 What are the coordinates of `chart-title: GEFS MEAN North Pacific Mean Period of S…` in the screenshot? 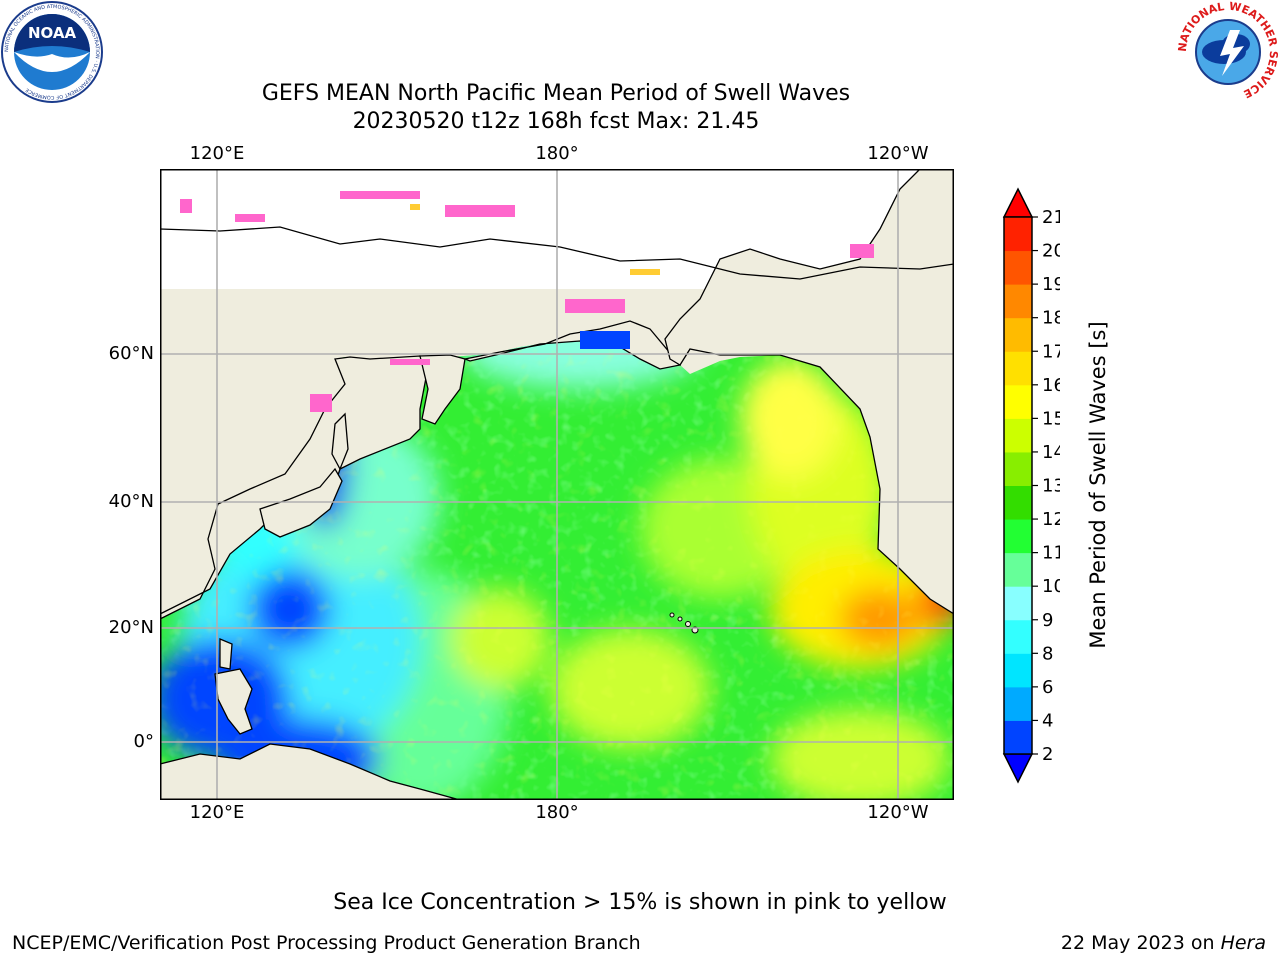 It's located at (556, 93).